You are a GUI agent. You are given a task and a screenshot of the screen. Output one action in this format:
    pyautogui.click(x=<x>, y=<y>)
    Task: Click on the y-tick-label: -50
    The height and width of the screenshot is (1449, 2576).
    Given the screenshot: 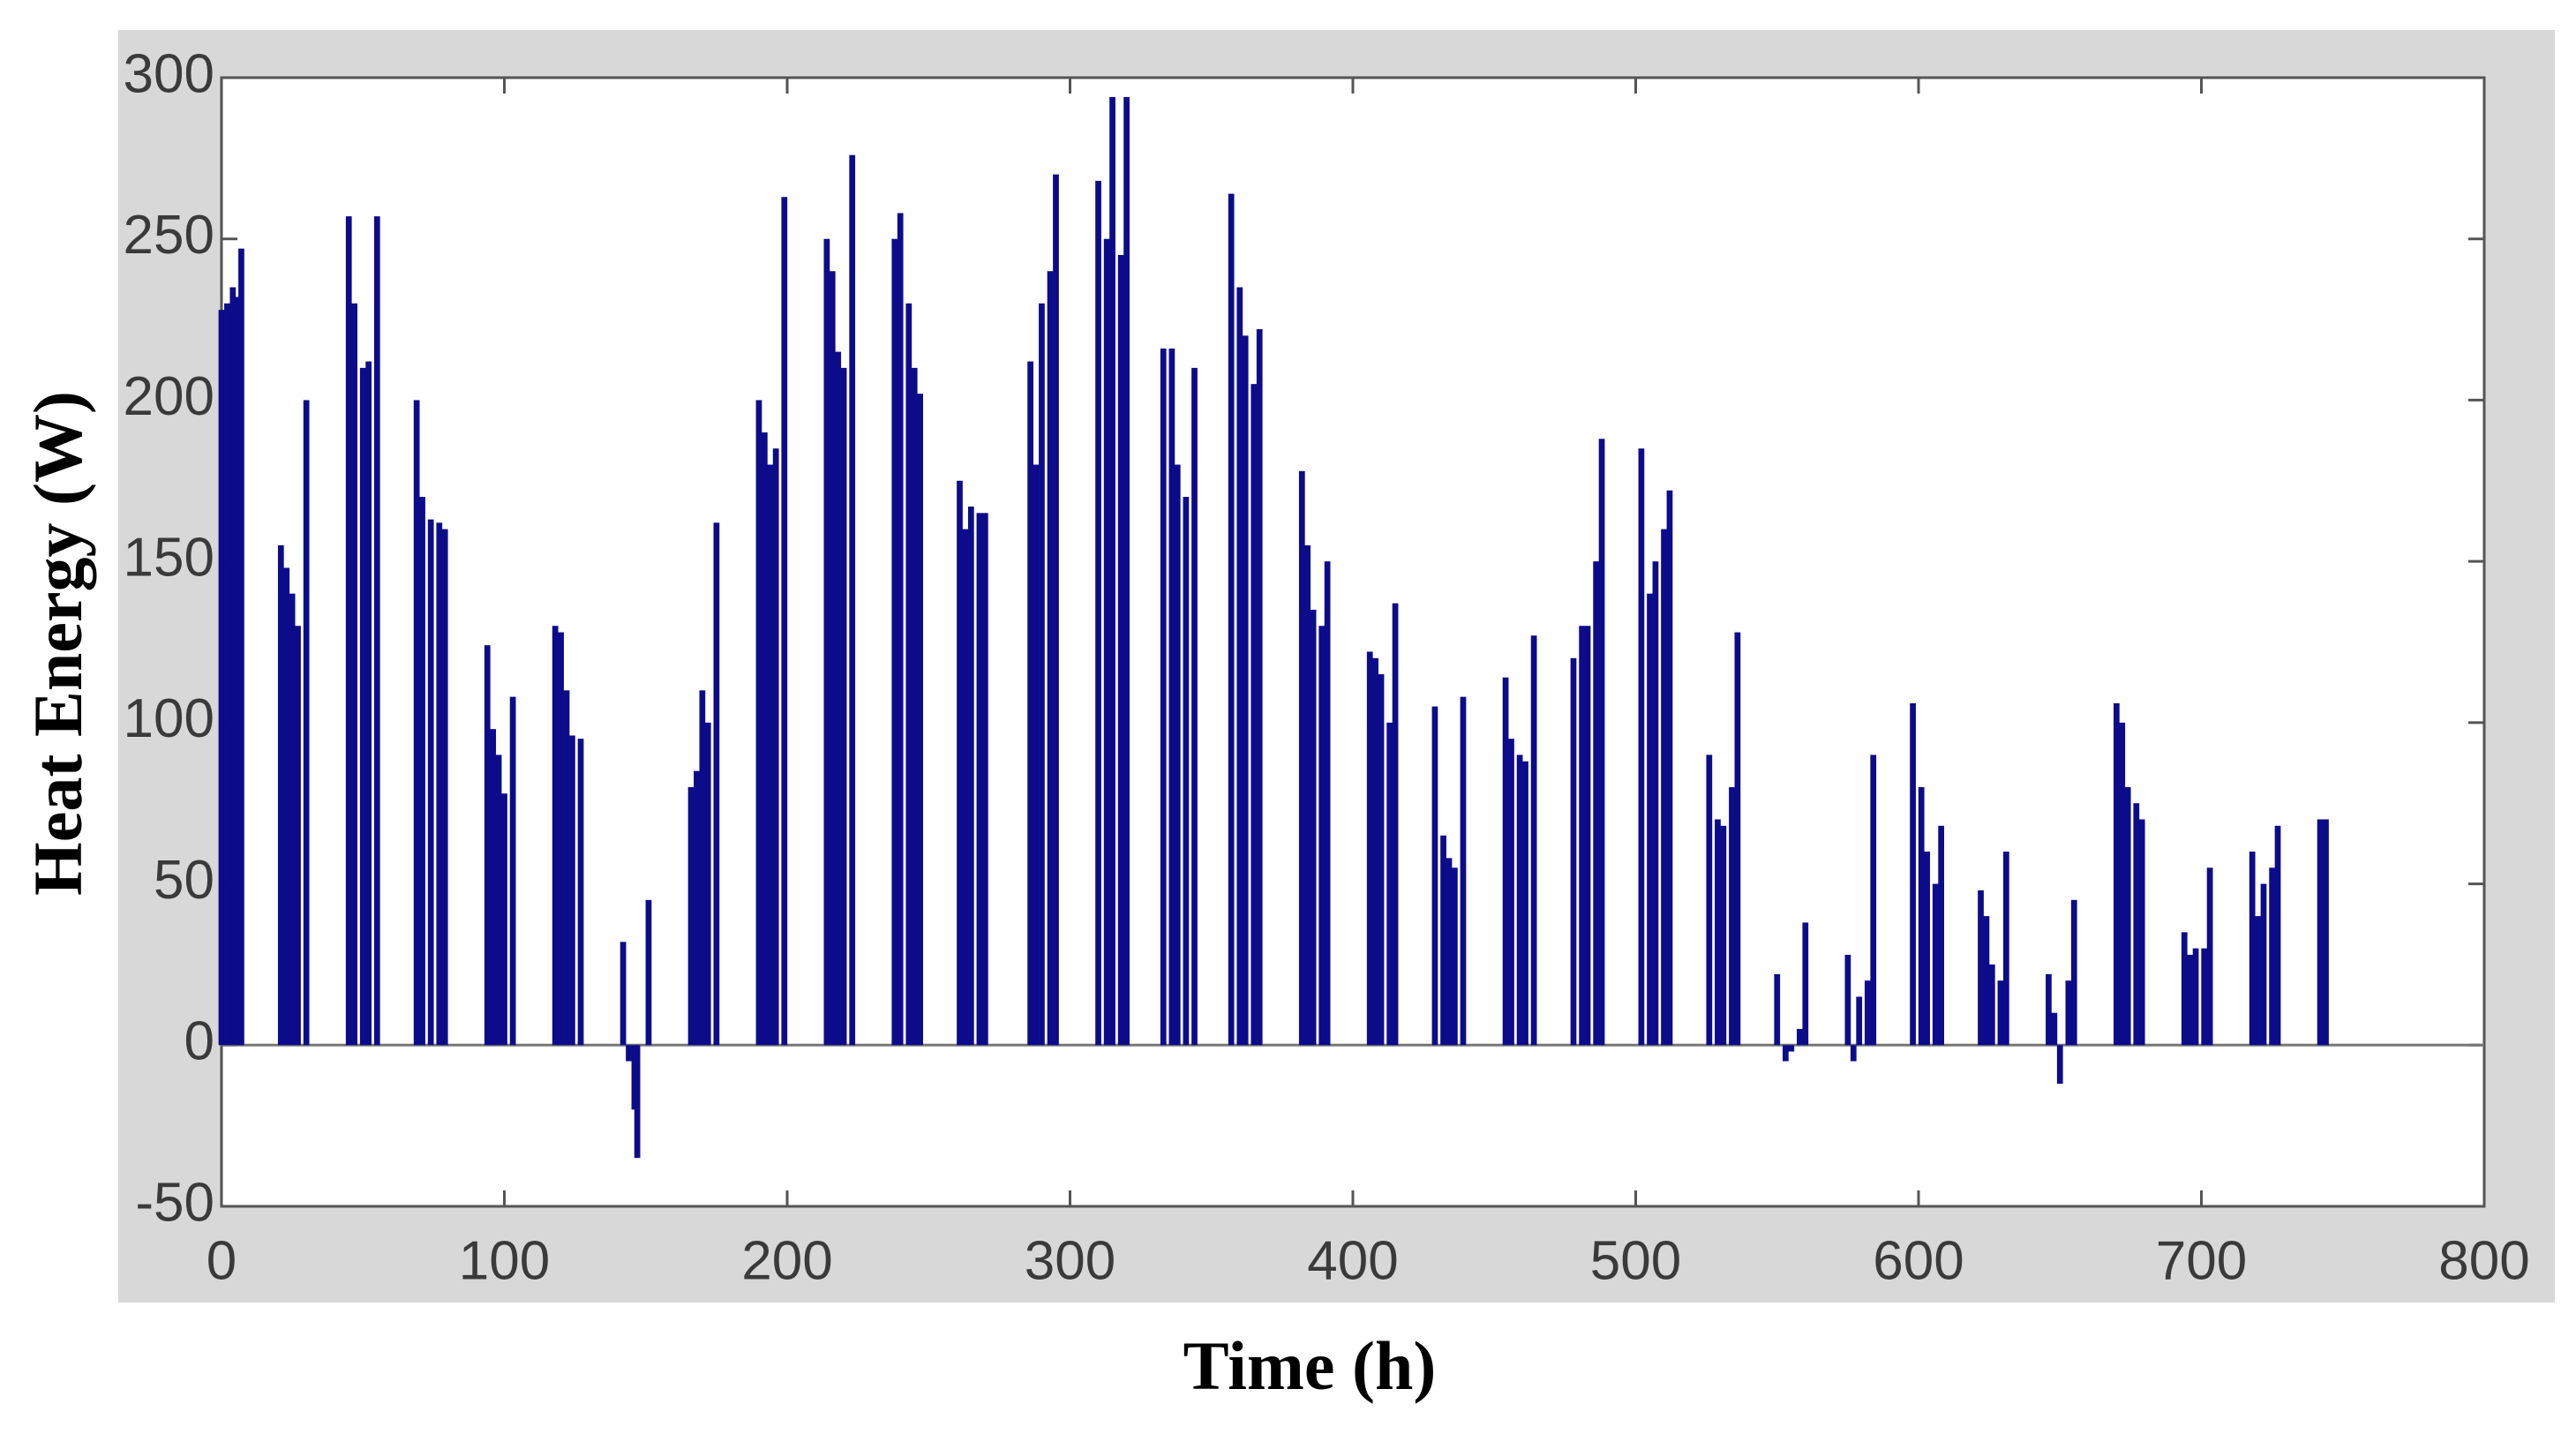 What is the action you would take?
    pyautogui.click(x=174, y=1202)
    